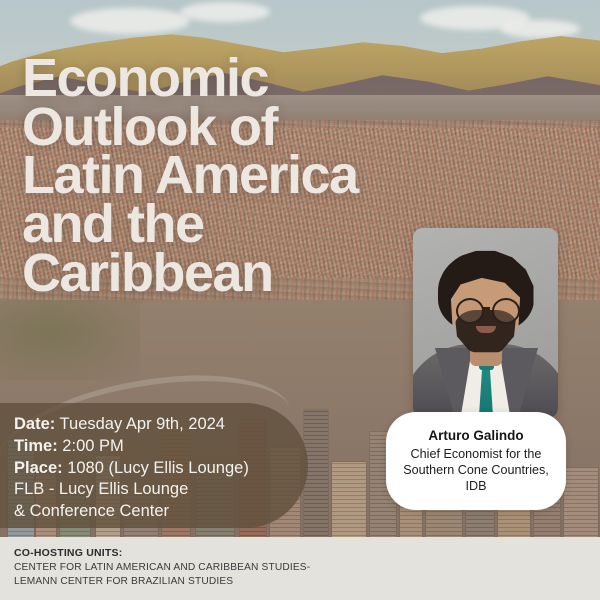 This screenshot has width=600, height=600. What do you see at coordinates (476, 435) in the screenshot?
I see `speaker-name: Arturo Galindo` at bounding box center [476, 435].